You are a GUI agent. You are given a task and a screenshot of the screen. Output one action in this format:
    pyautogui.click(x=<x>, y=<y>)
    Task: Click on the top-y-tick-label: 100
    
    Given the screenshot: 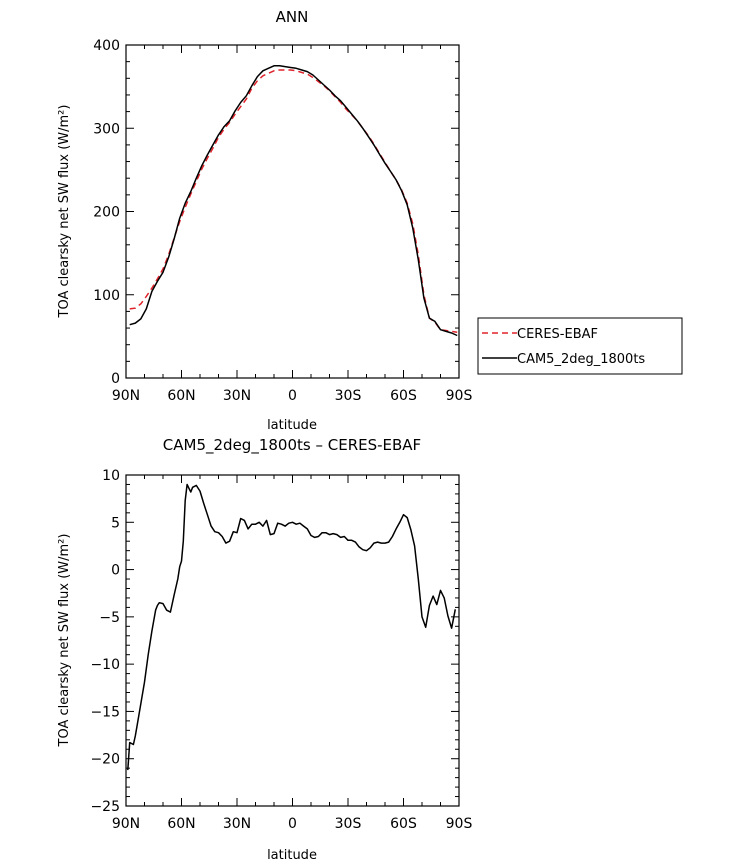 What is the action you would take?
    pyautogui.click(x=106, y=296)
    